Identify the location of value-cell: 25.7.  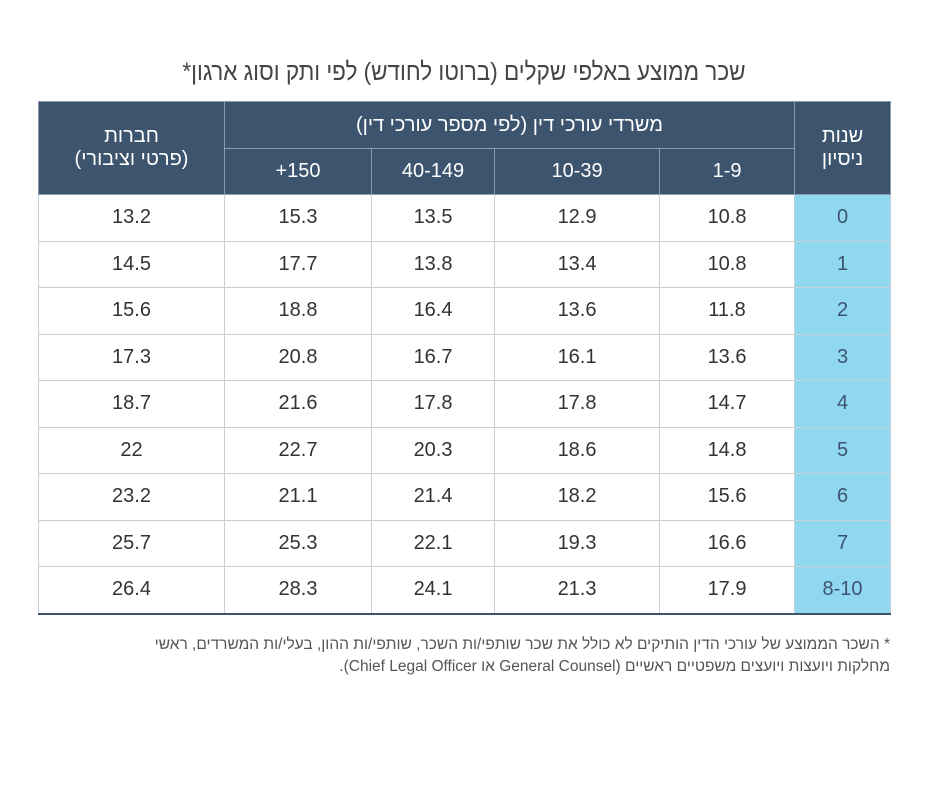
(131, 543).